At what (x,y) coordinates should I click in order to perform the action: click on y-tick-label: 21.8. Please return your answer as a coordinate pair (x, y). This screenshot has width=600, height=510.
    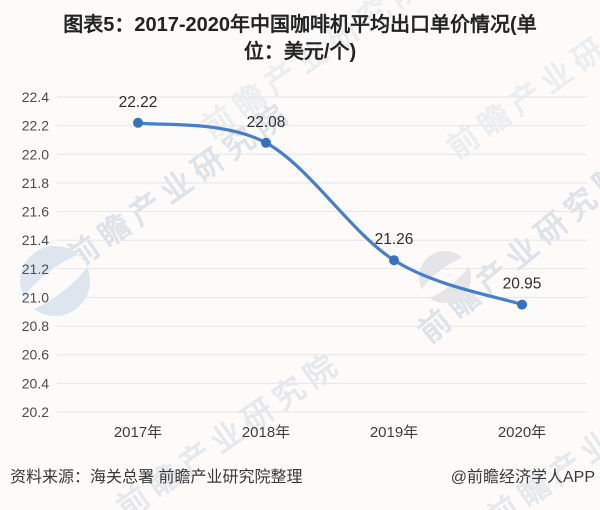
    Looking at the image, I should click on (35, 183).